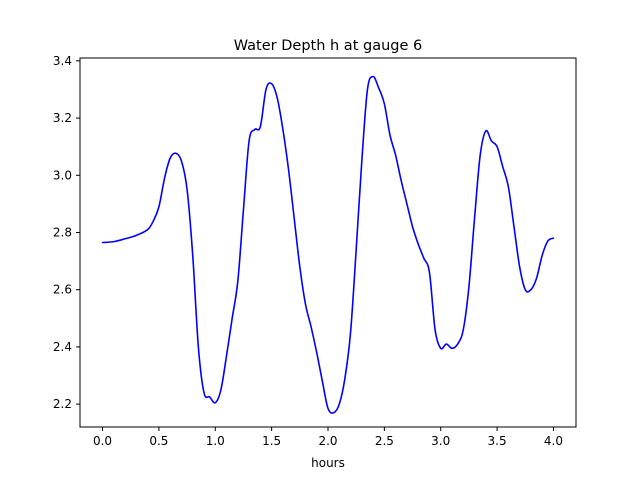 The width and height of the screenshot is (640, 485). What do you see at coordinates (384, 441) in the screenshot?
I see `x-tick-label: 2.5` at bounding box center [384, 441].